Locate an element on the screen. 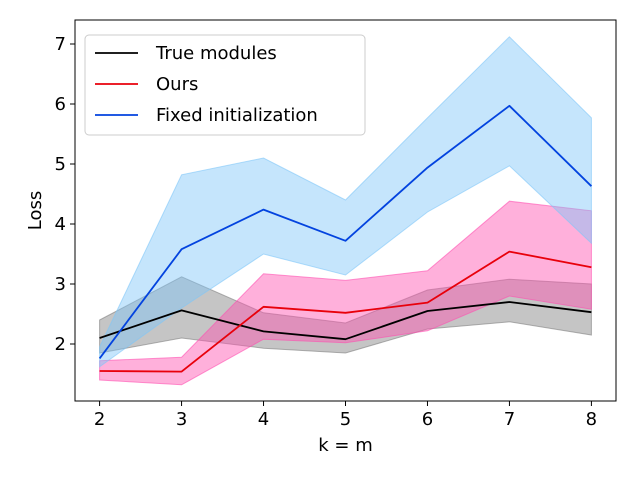 The height and width of the screenshot is (480, 640). legend-box is located at coordinates (225, 85).